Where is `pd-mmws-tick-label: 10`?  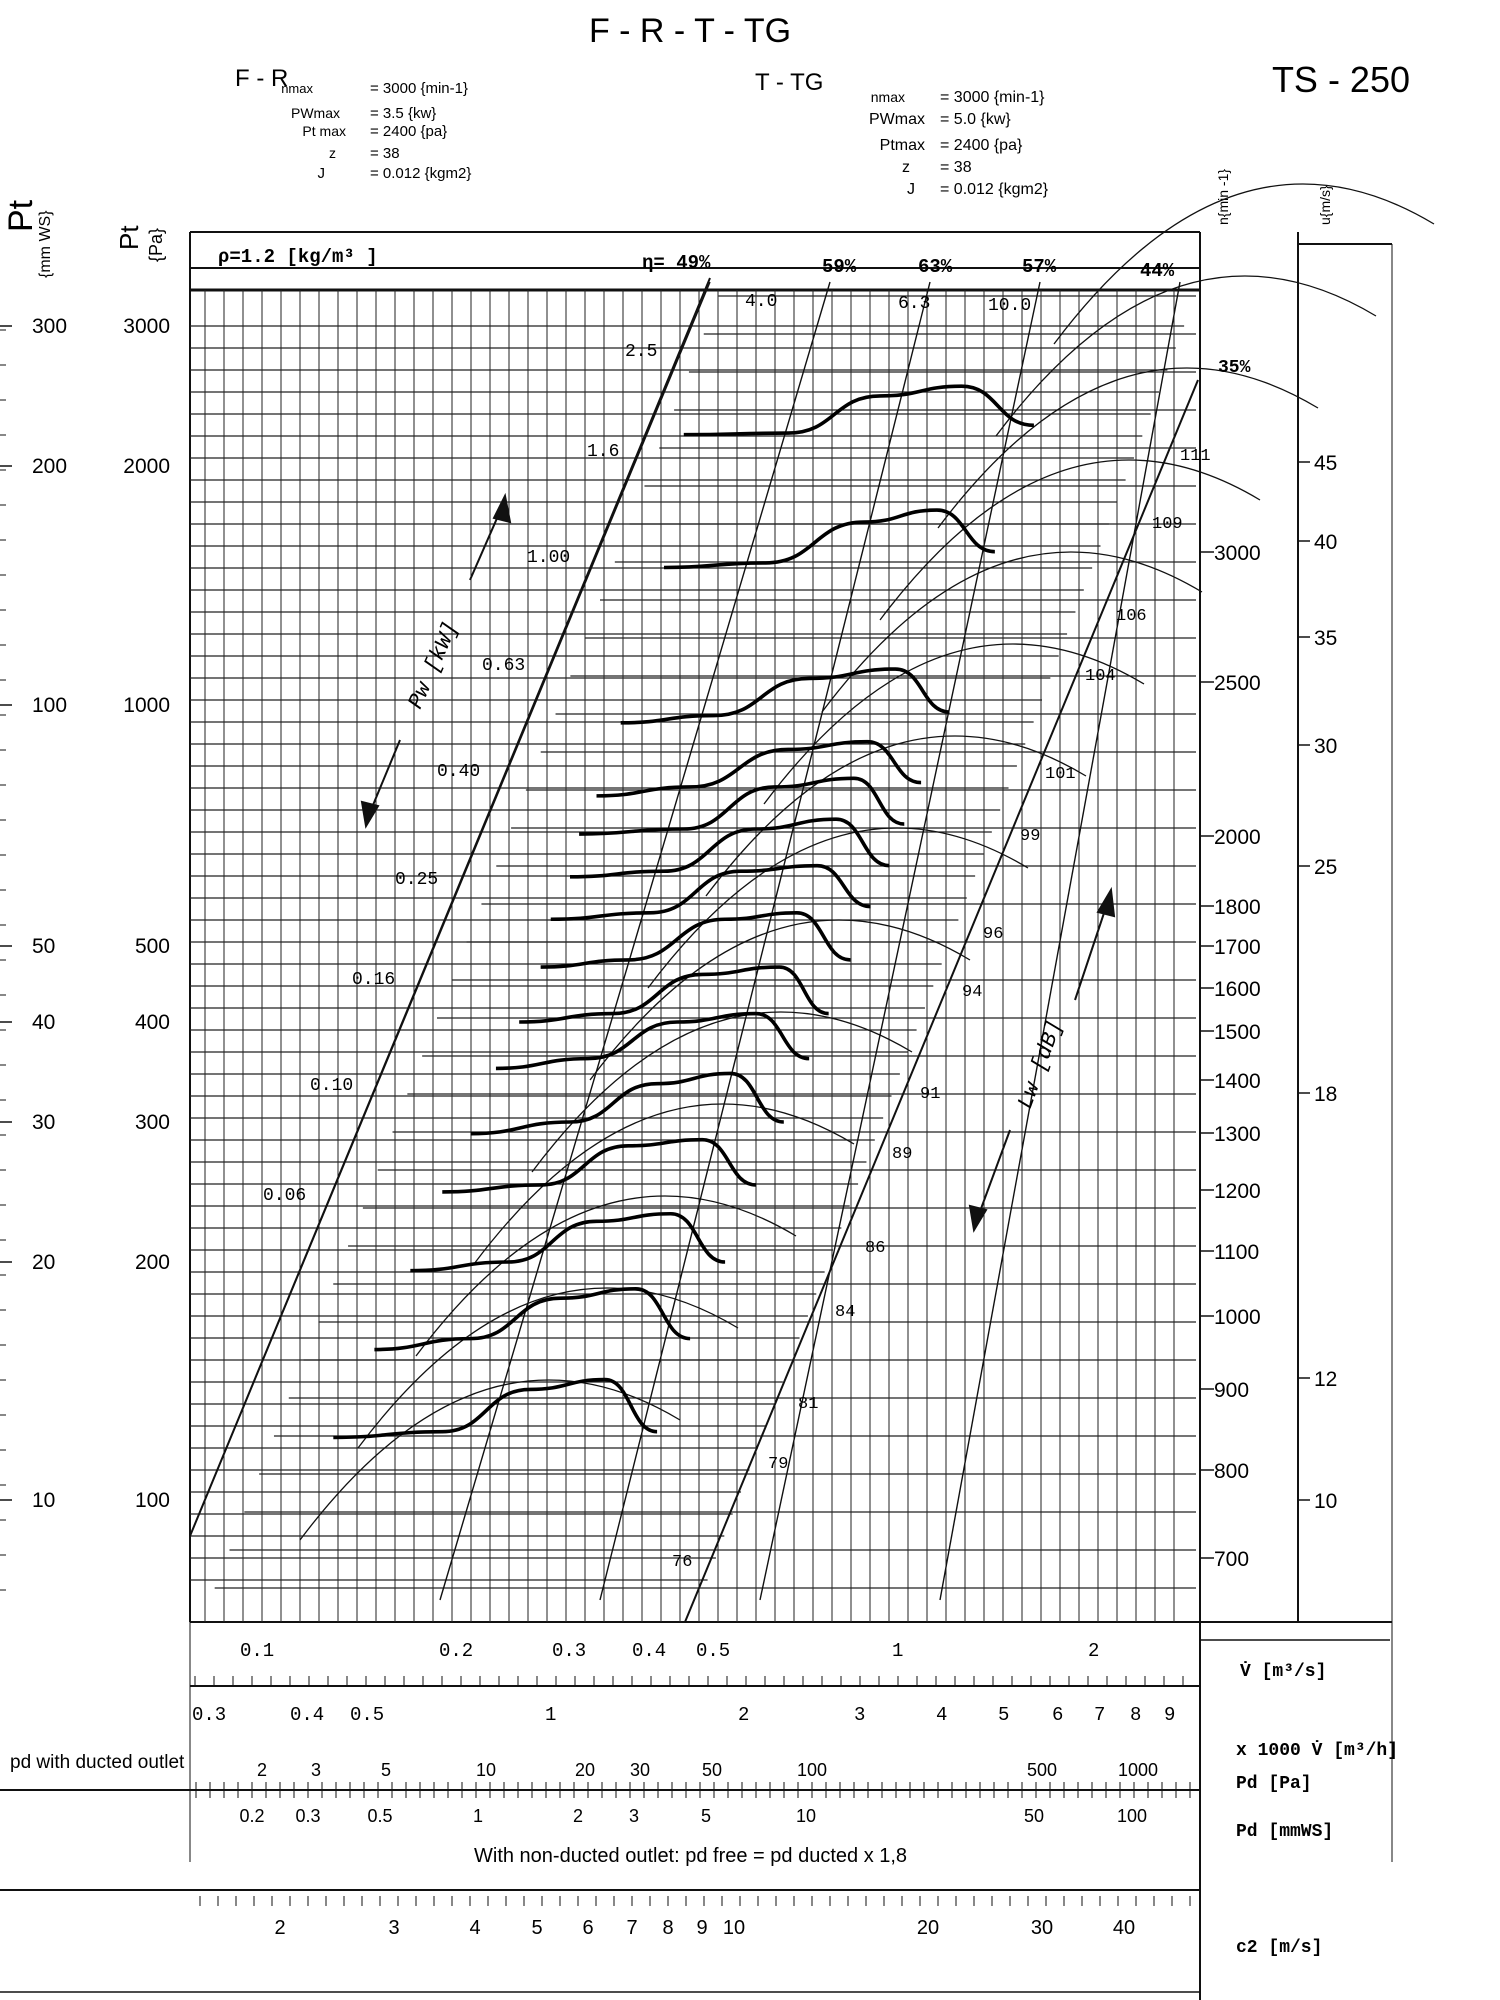
pd-mmws-tick-label: 10 is located at coordinates (806, 1816).